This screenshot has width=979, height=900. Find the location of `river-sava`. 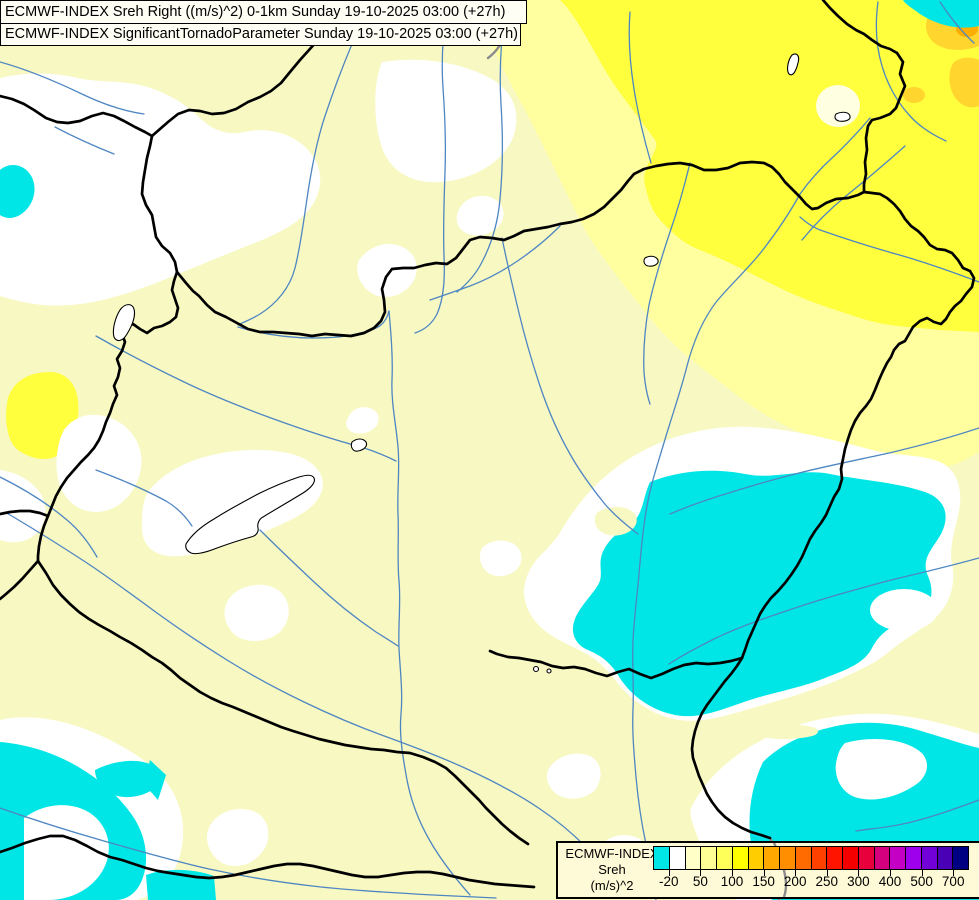

river-sava is located at coordinates (248, 853).